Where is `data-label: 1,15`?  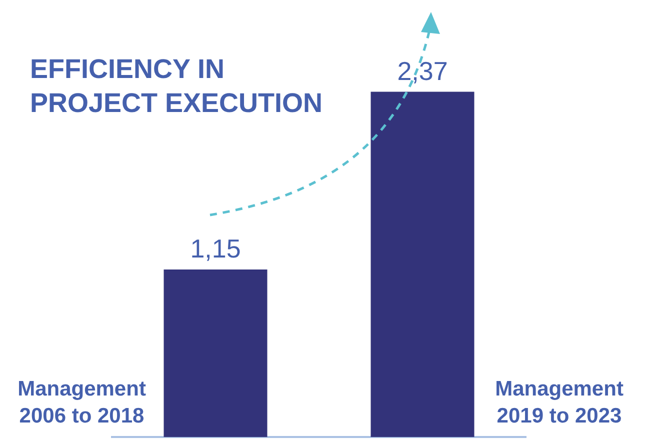
data-label: 1,15 is located at coordinates (215, 249).